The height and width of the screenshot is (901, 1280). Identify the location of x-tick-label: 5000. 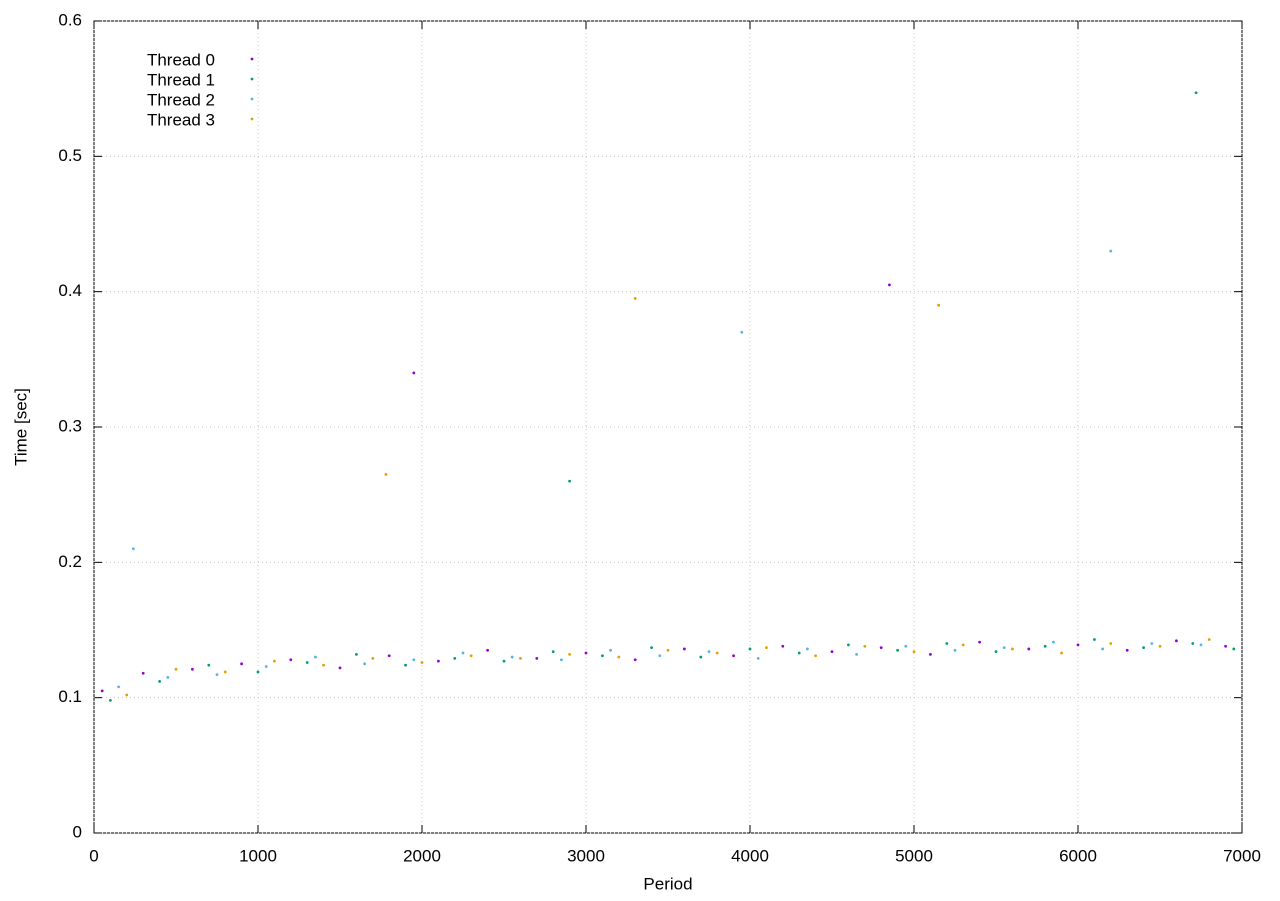
(914, 855).